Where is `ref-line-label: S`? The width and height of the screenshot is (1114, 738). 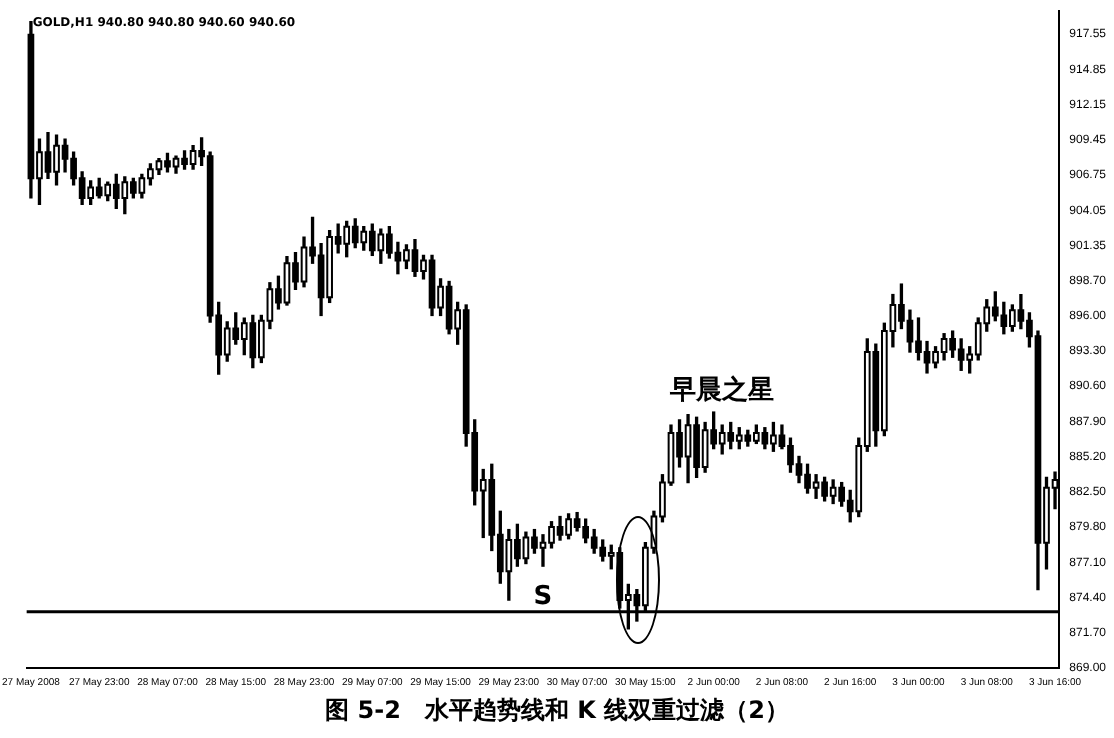
ref-line-label: S is located at coordinates (543, 596).